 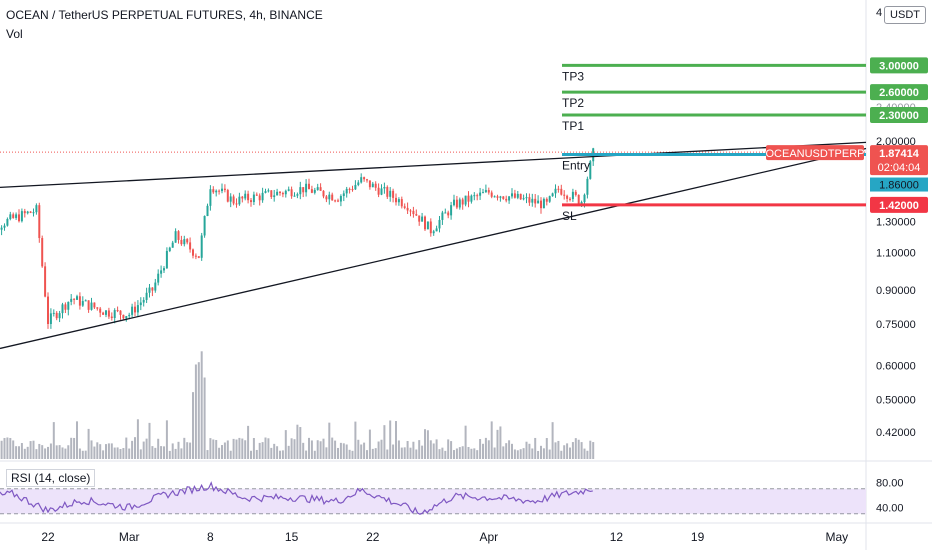 I want to click on price-axis-label: 2.00000, so click(x=896, y=142).